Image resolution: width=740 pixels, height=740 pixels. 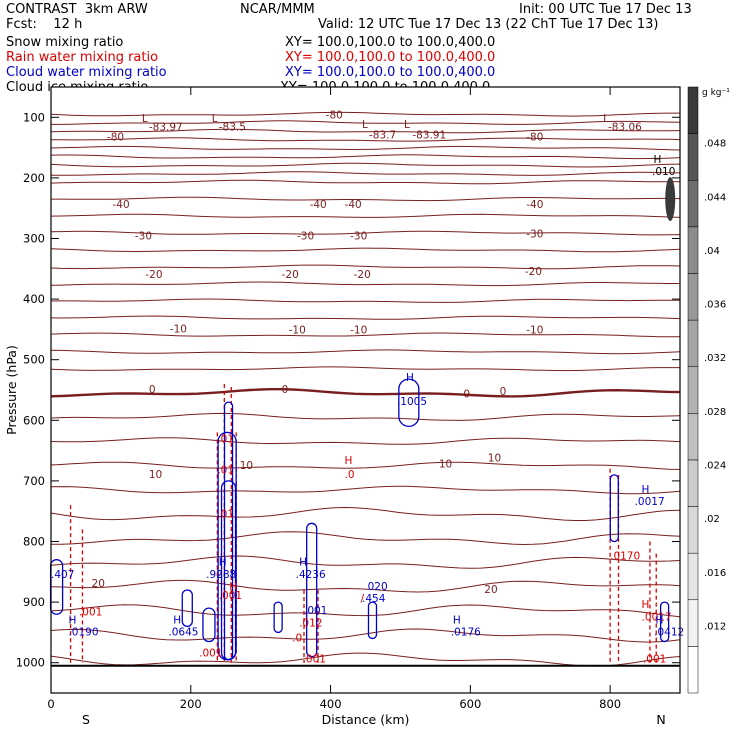 I want to click on field-xy-snow: XY= 100.0,100.0 to 100.0,400.0, so click(x=390, y=42).